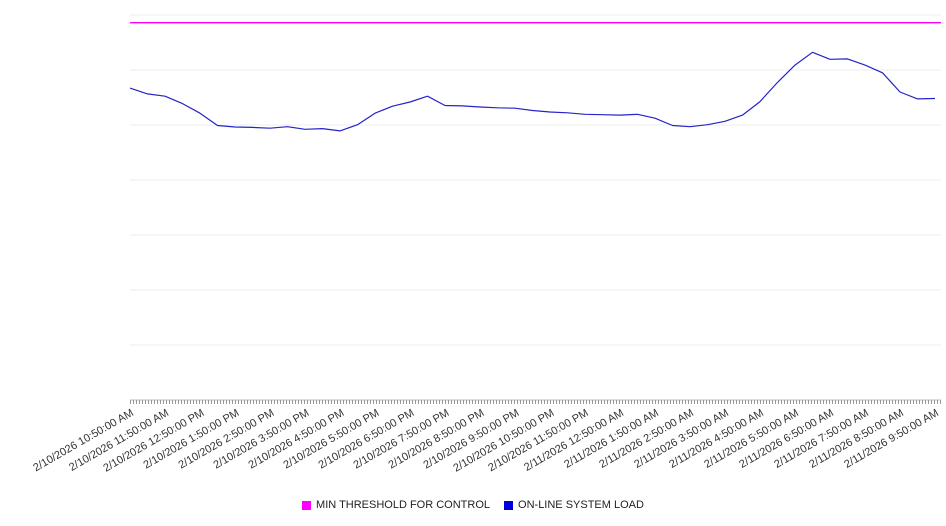 The width and height of the screenshot is (946, 526). Describe the element at coordinates (751, 439) in the screenshot. I see `x-axis-label: 2/11/2026 5:50:00 AM` at that location.